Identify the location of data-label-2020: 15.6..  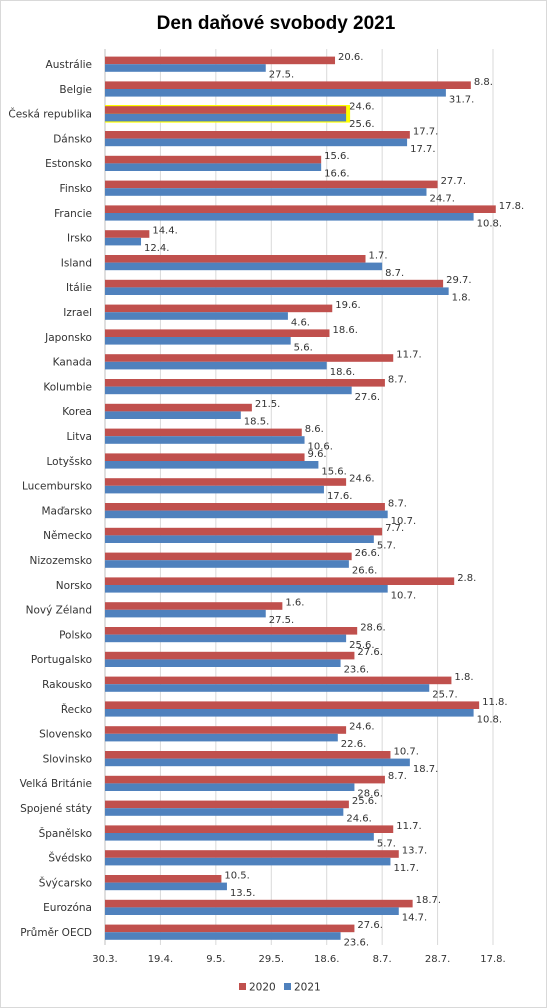
(336, 156).